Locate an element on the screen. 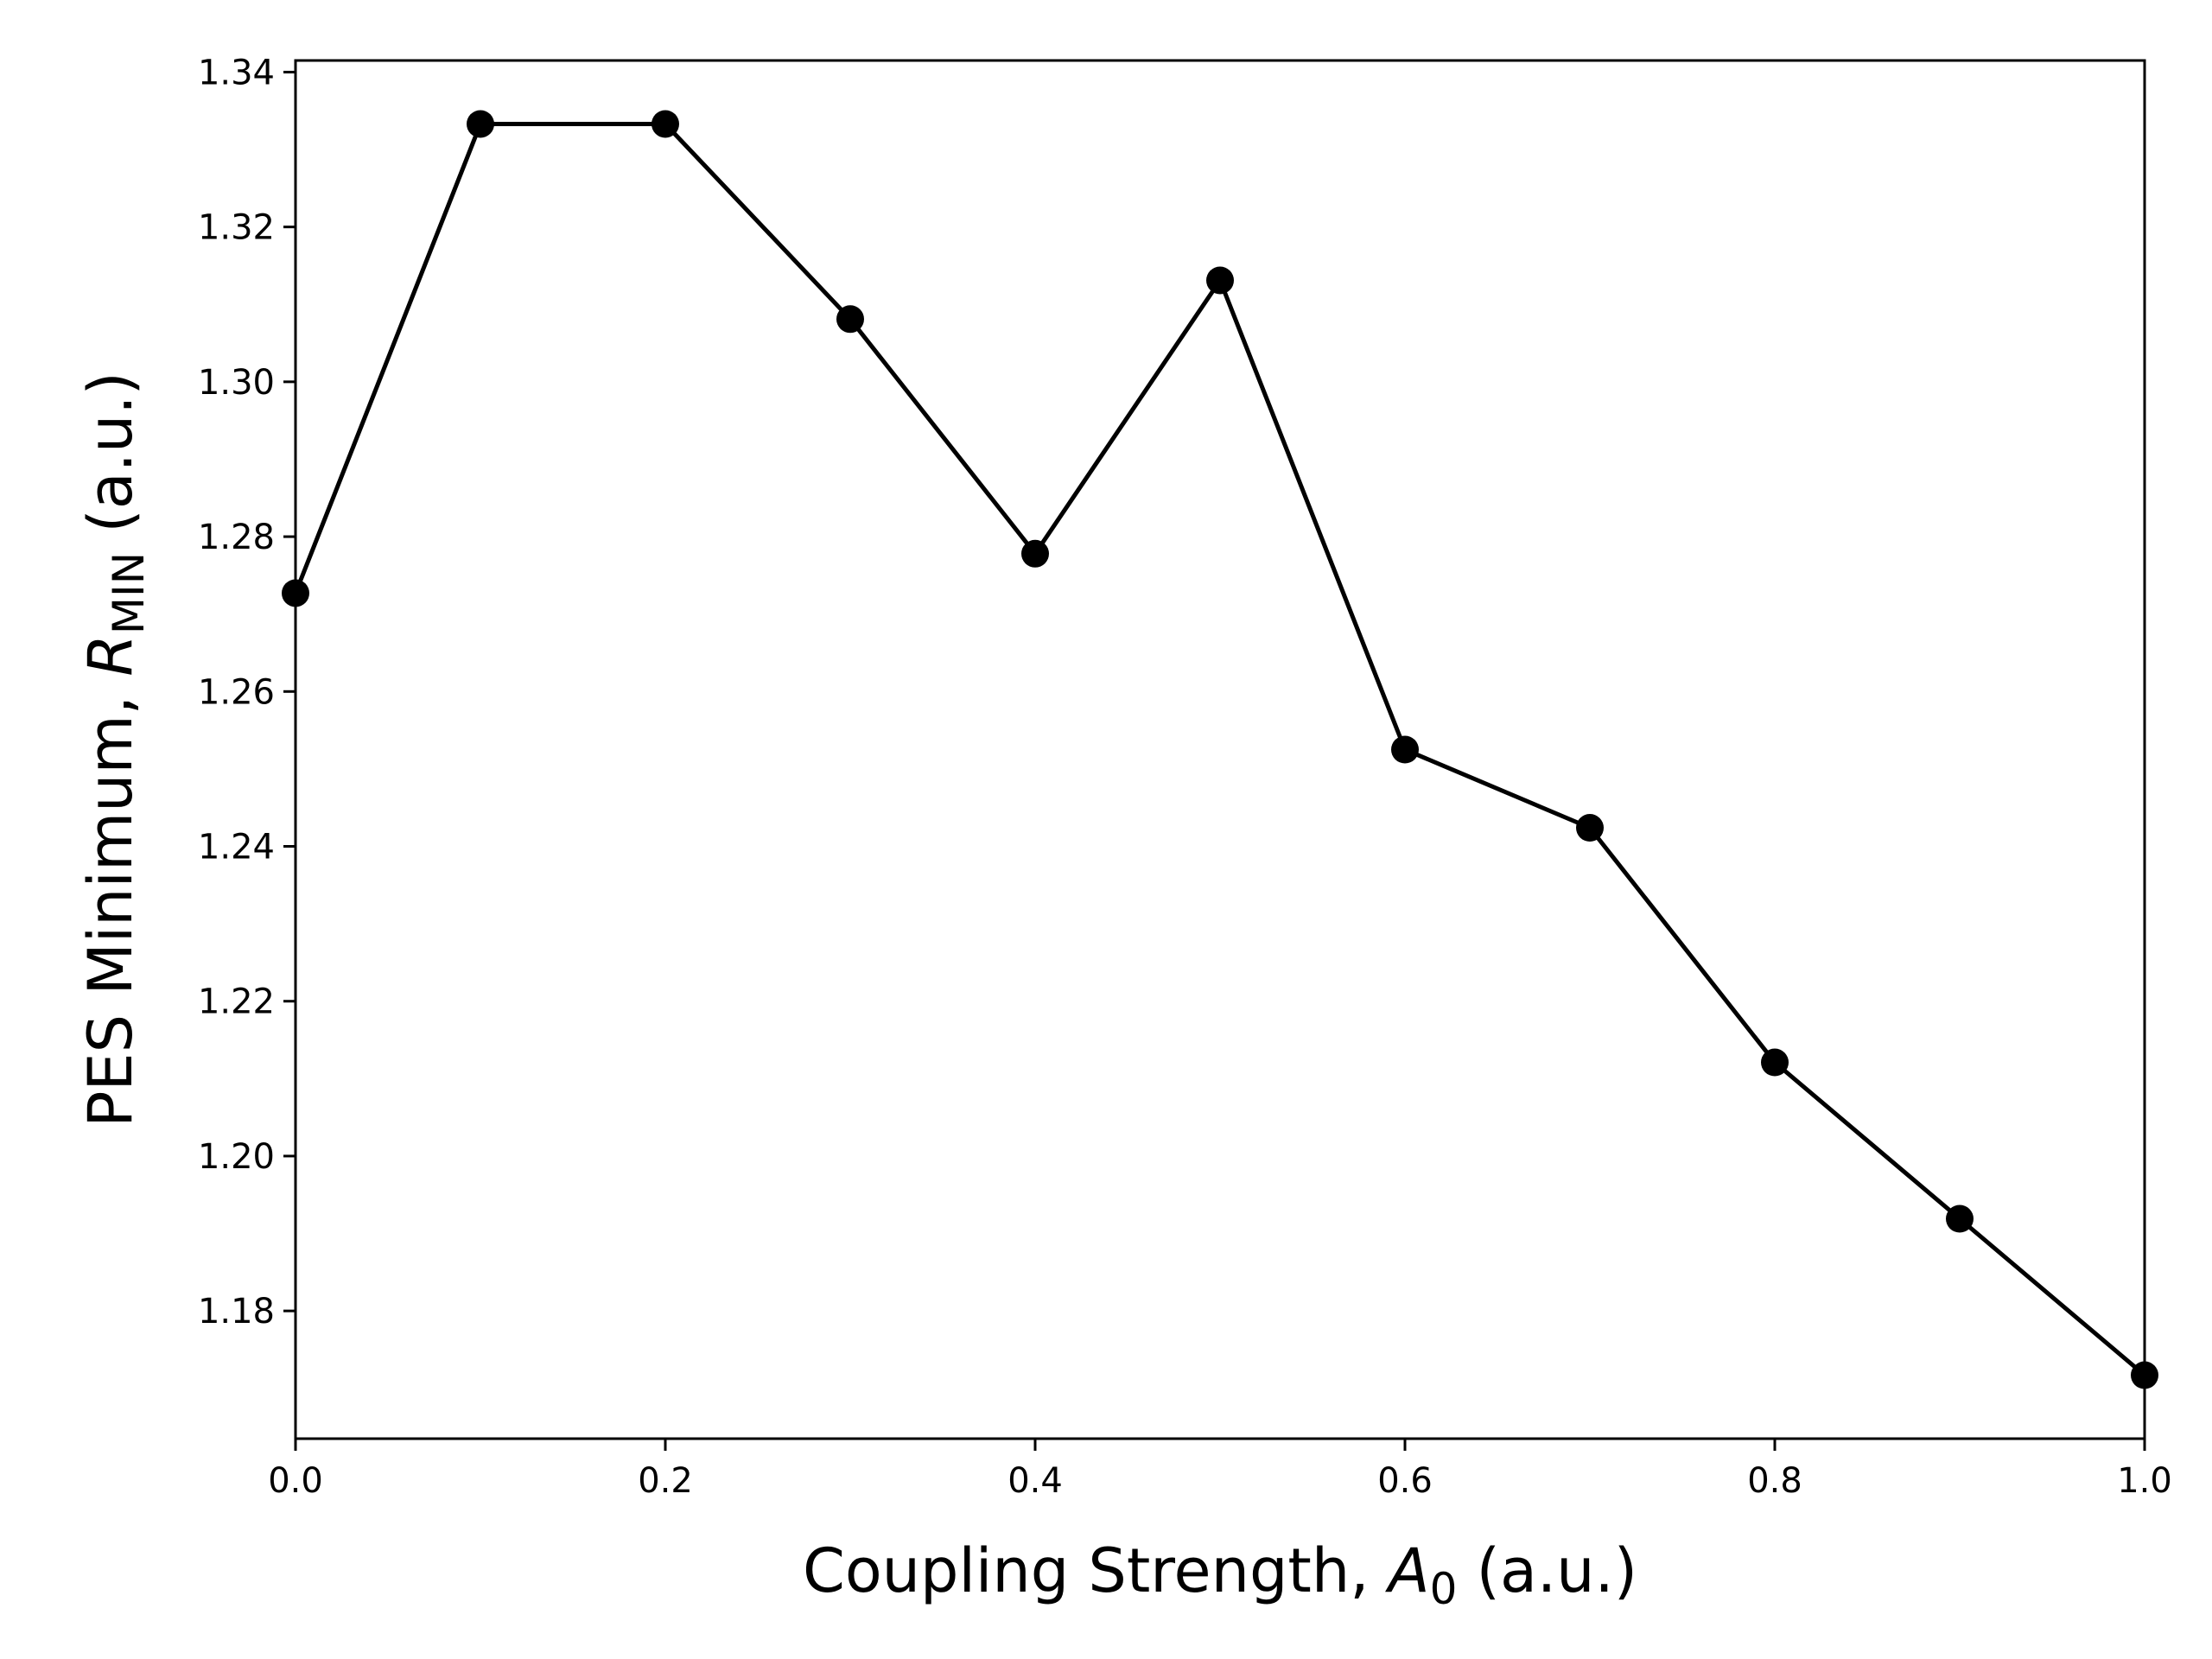 This screenshot has width=2212, height=1659. x-axis-title-subscript: 0 is located at coordinates (1444, 1589).